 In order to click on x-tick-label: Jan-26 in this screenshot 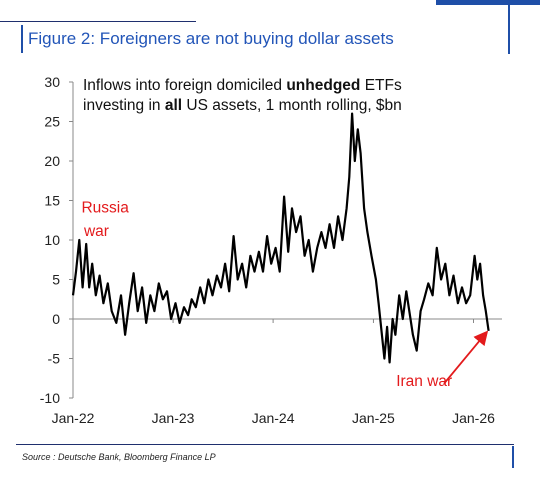, I will do `click(473, 418)`.